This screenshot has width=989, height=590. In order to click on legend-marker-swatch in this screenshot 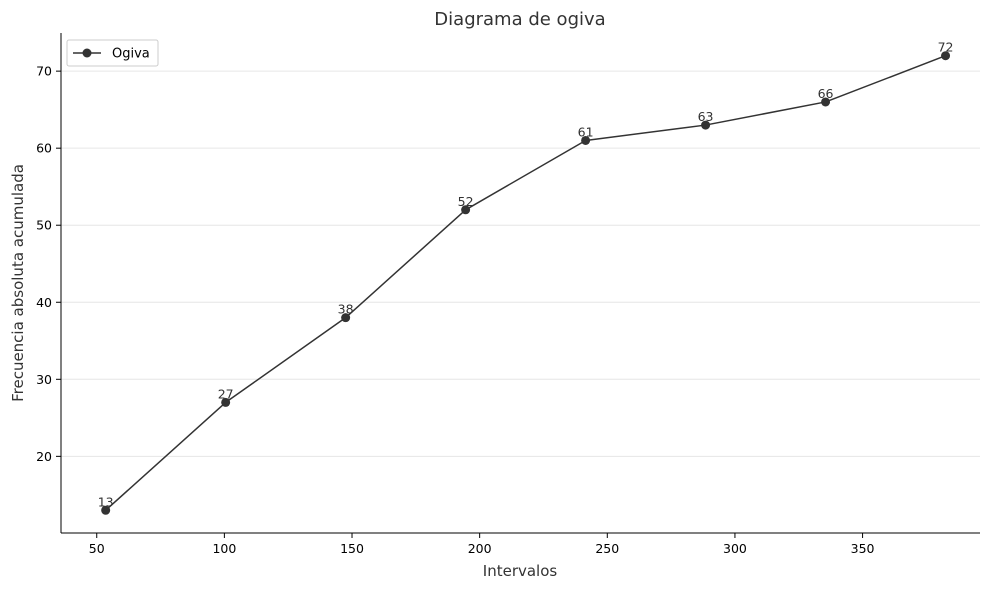, I will do `click(87, 53)`.